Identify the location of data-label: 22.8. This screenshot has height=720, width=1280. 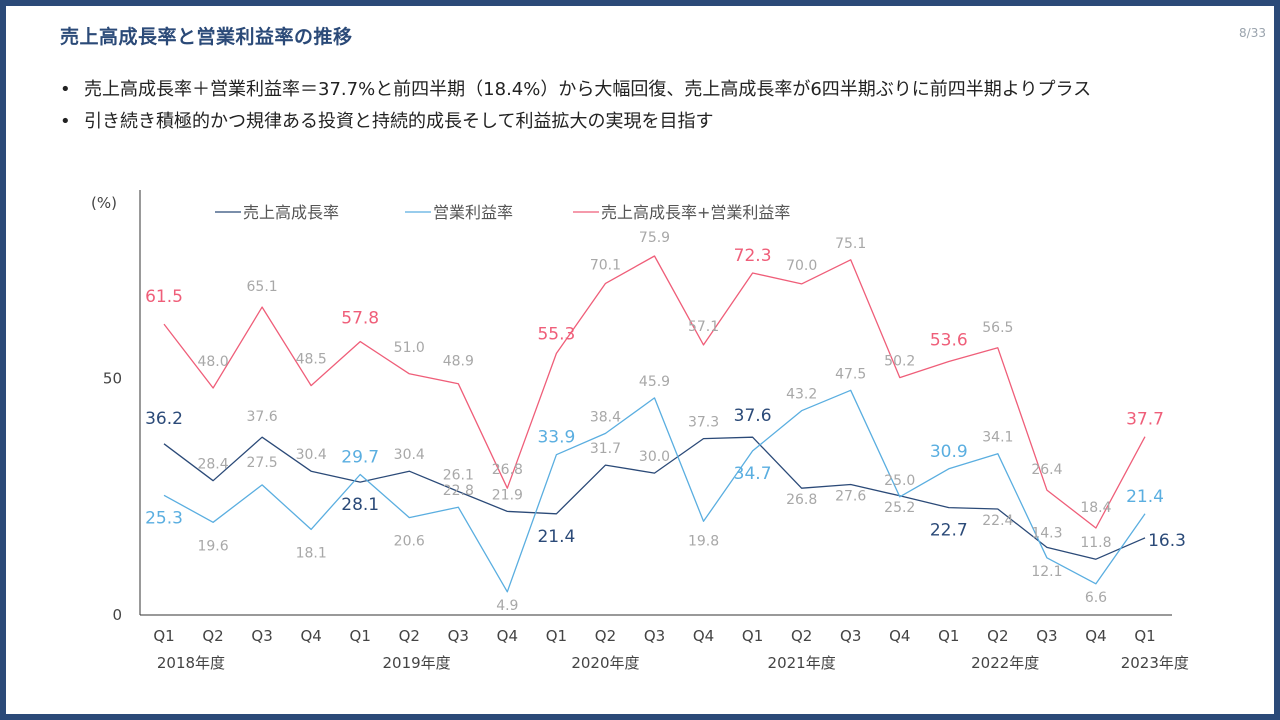
(458, 491).